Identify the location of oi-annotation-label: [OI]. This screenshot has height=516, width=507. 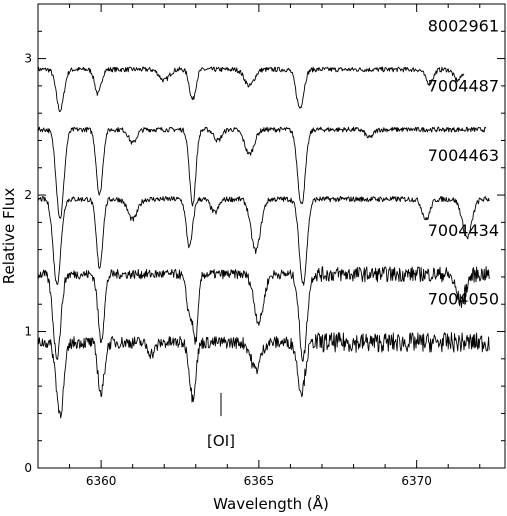
(221, 441).